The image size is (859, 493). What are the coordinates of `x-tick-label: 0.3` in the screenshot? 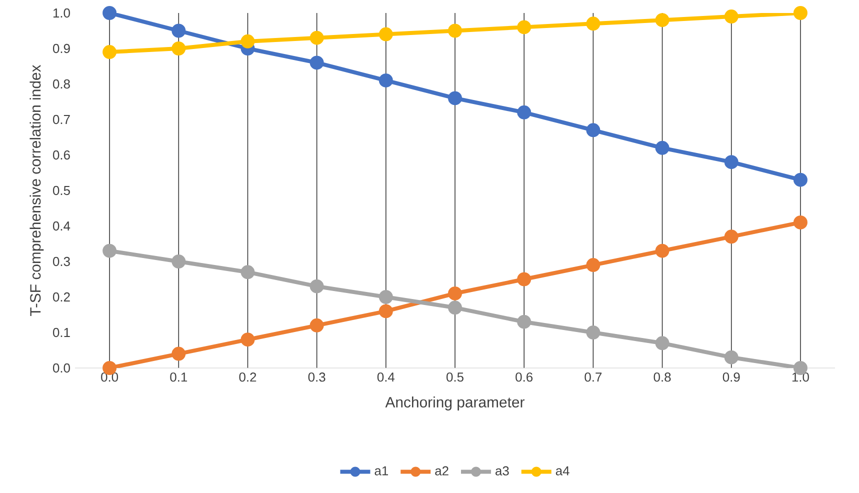 It's located at (317, 377).